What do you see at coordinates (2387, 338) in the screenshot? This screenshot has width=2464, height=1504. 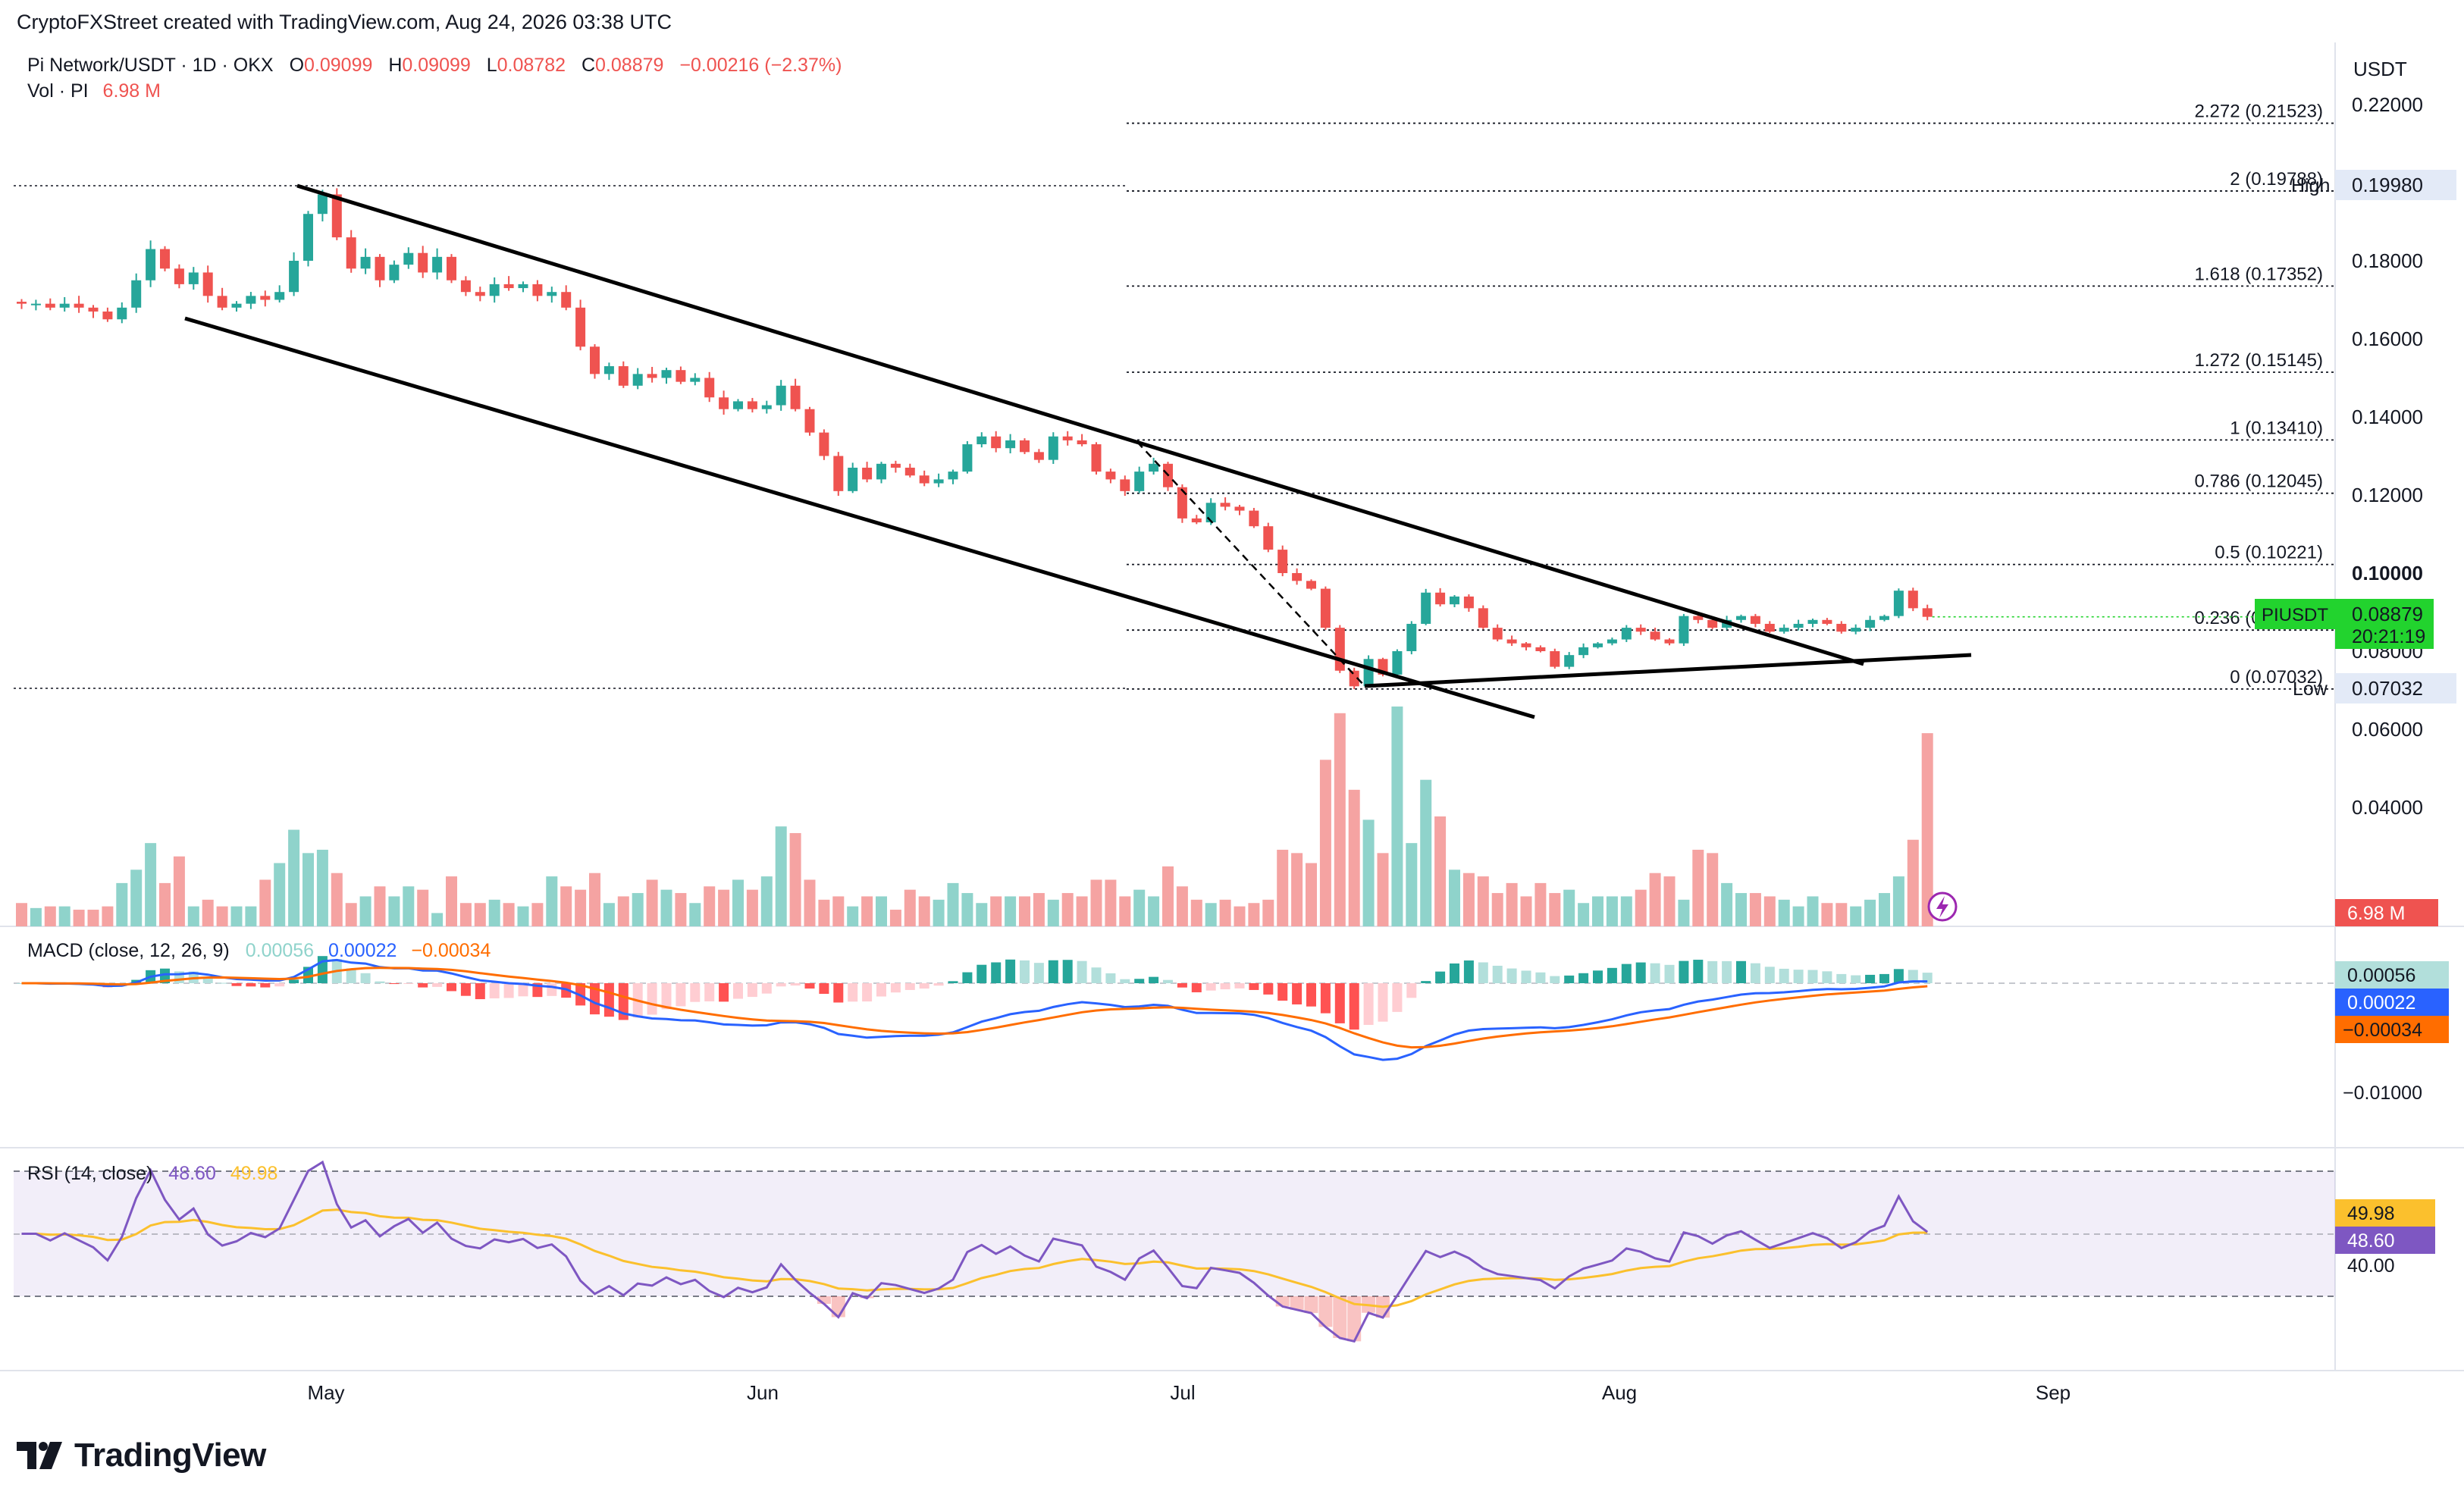 I see `price-tick-label: 0.16000` at bounding box center [2387, 338].